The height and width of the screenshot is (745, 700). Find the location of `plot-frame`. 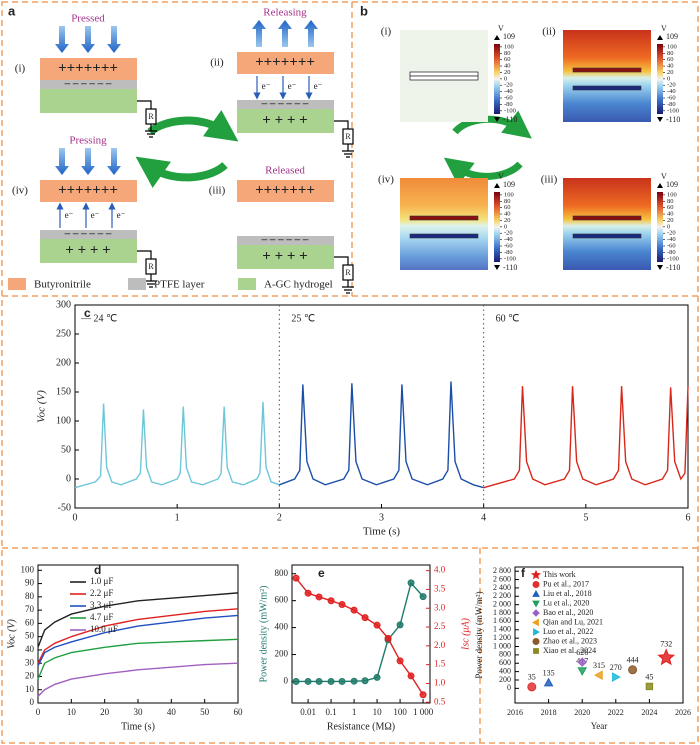

plot-frame is located at coordinates (599, 635).